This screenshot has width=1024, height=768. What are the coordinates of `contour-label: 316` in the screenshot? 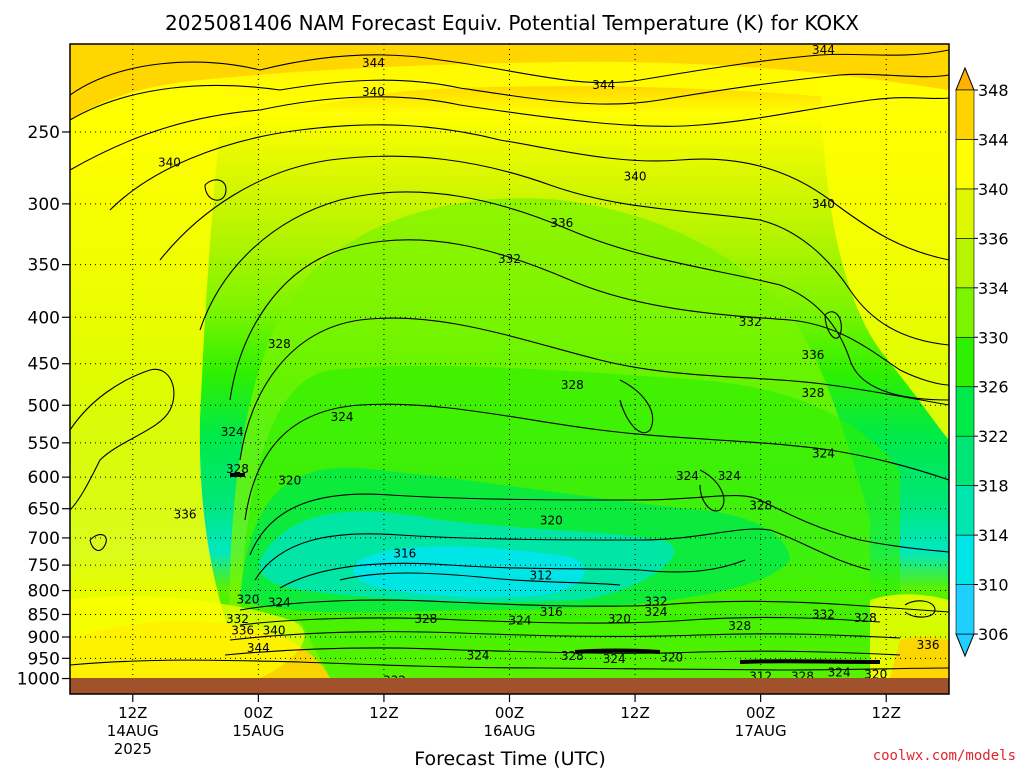 It's located at (404, 553).